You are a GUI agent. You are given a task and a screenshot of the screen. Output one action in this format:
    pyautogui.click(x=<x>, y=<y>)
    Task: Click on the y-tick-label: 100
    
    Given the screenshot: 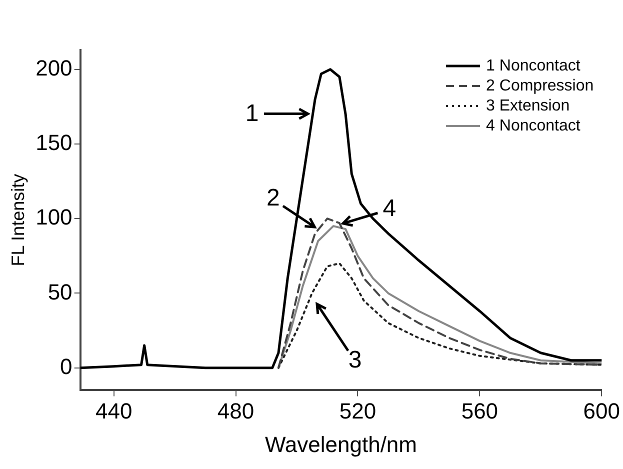 What is the action you would take?
    pyautogui.click(x=54, y=217)
    